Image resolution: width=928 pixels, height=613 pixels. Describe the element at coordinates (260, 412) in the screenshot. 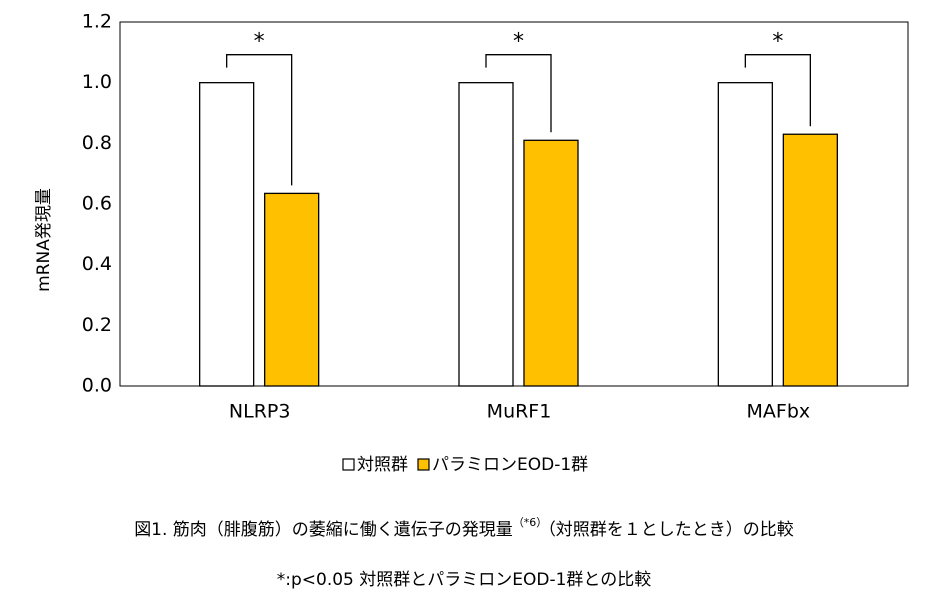

I see `x-tick-label: NLRP3` at that location.